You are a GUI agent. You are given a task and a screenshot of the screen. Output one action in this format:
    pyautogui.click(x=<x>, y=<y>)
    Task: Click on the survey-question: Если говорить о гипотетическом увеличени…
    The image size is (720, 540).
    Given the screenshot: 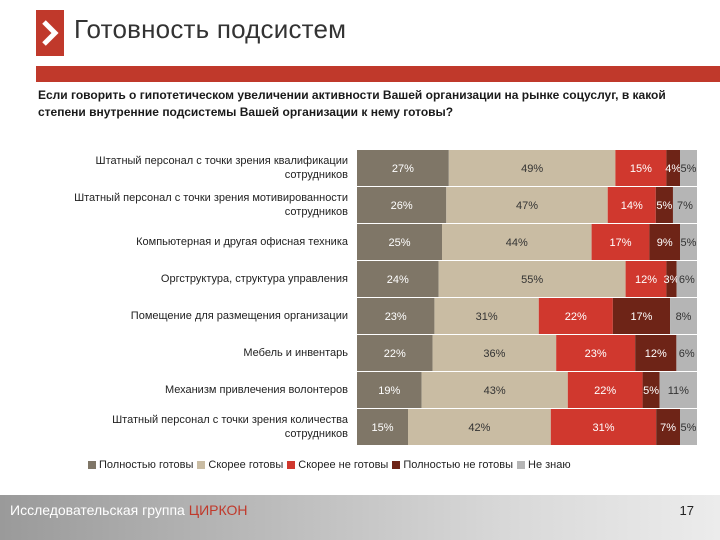 What is the action you would take?
    pyautogui.click(x=352, y=103)
    